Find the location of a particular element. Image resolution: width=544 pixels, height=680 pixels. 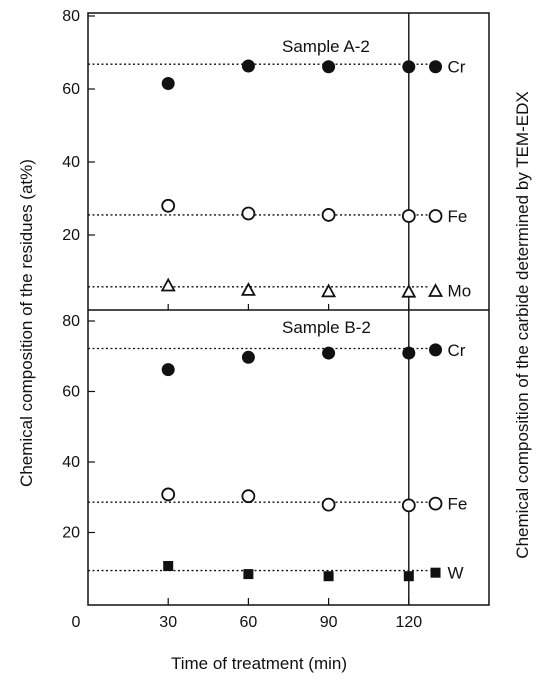

series-label-w: W is located at coordinates (456, 573).